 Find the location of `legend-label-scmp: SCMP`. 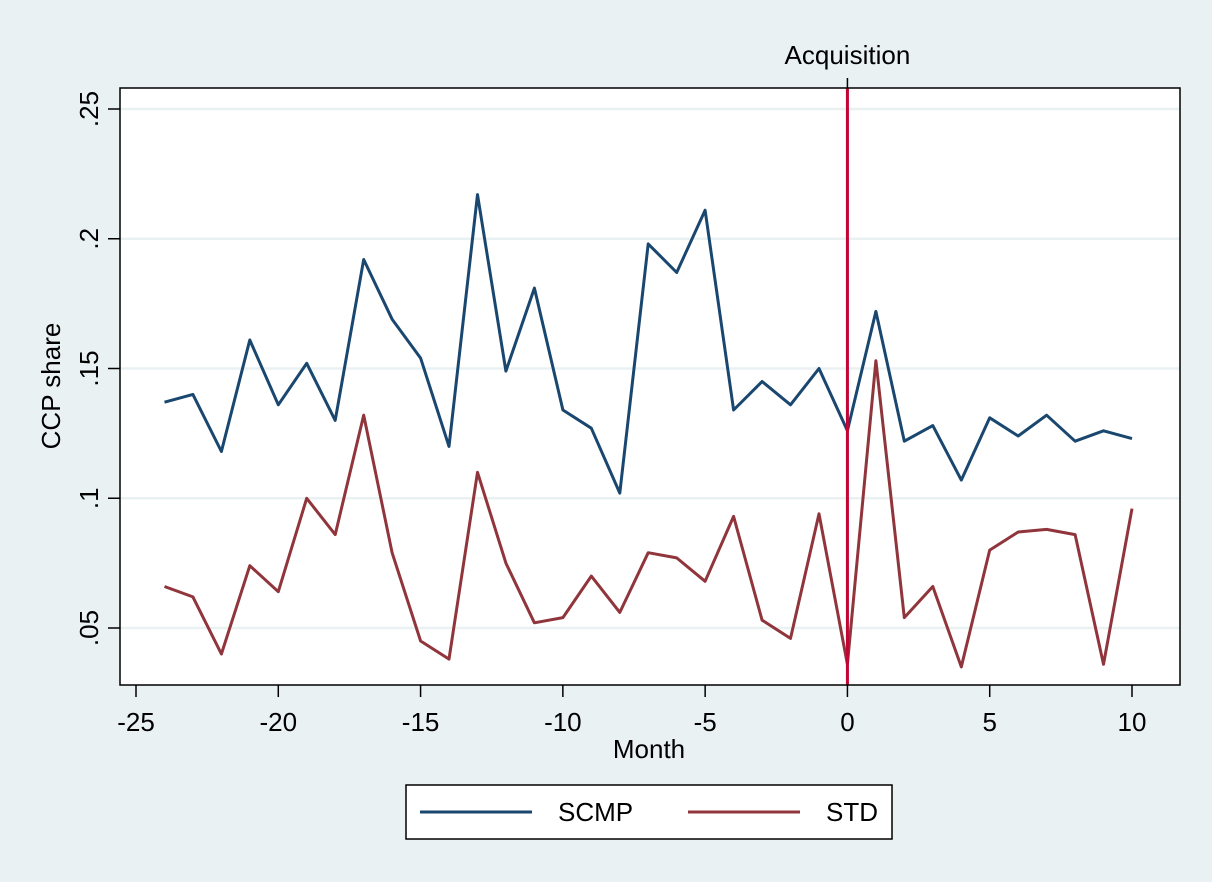

legend-label-scmp: SCMP is located at coordinates (595, 812).